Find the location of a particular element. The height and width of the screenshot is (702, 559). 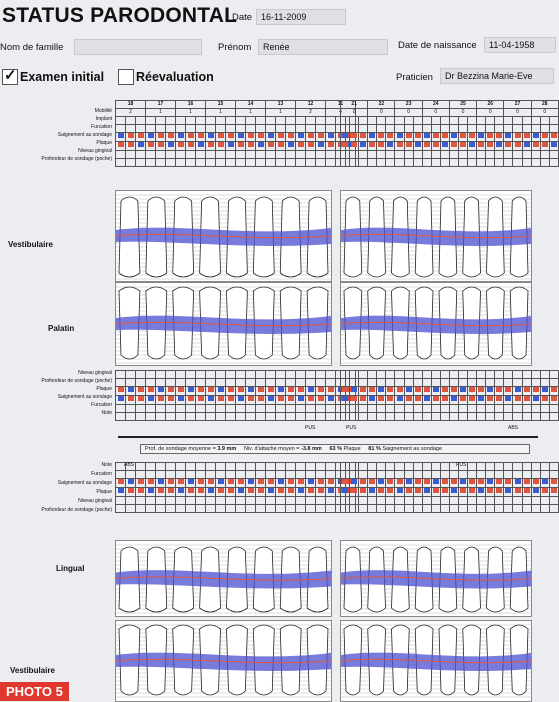

mobility-cell: 0 is located at coordinates (381, 112).